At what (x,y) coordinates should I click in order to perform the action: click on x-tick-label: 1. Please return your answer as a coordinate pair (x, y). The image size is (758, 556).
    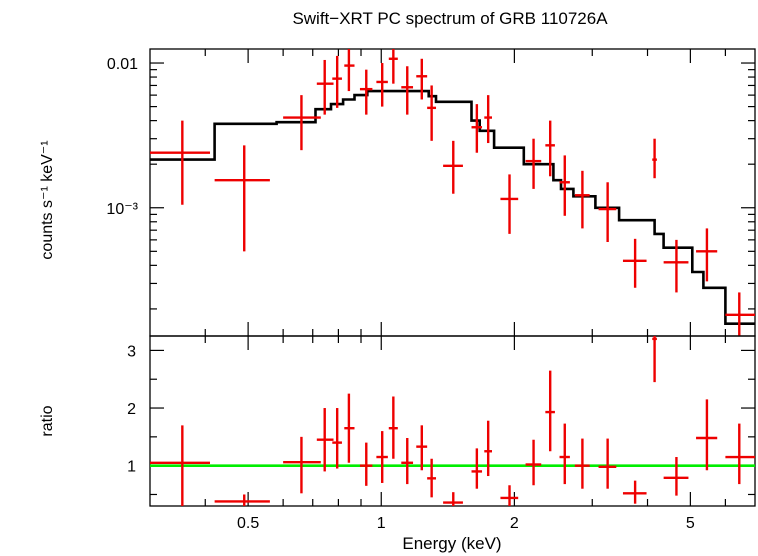
    Looking at the image, I should click on (381, 523).